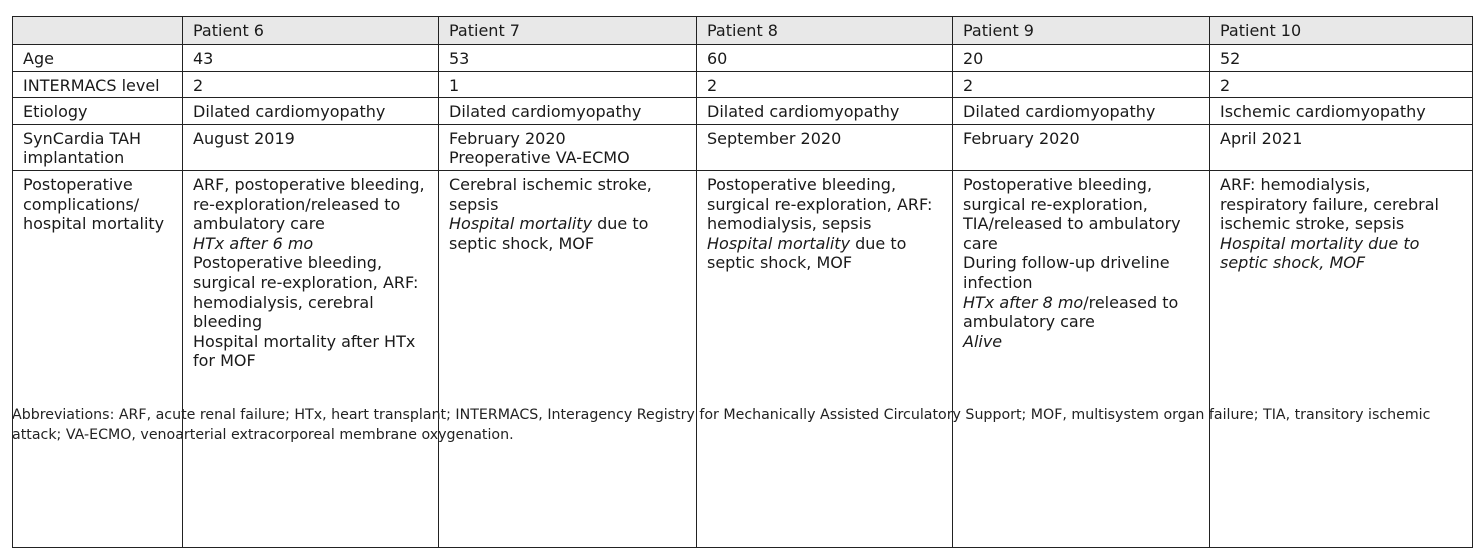 The height and width of the screenshot is (548, 1482). Describe the element at coordinates (983, 341) in the screenshot. I see `cell-text: Alive` at that location.